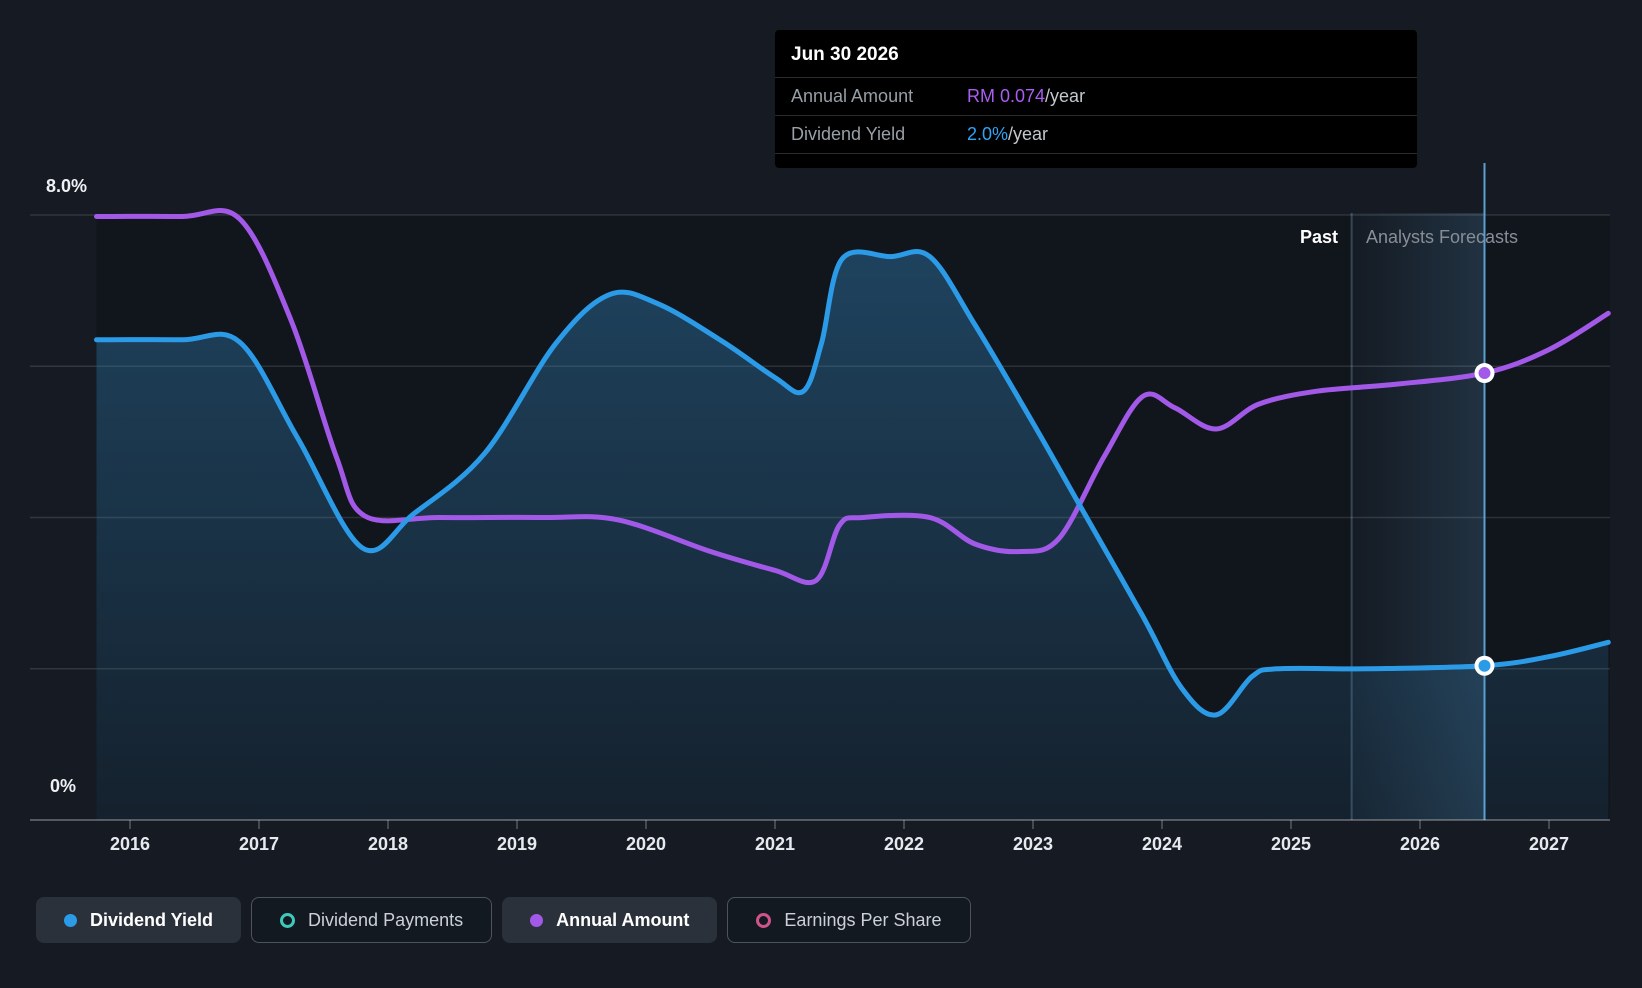  Describe the element at coordinates (839, 824) in the screenshot. I see `x-axis-ticks` at that location.